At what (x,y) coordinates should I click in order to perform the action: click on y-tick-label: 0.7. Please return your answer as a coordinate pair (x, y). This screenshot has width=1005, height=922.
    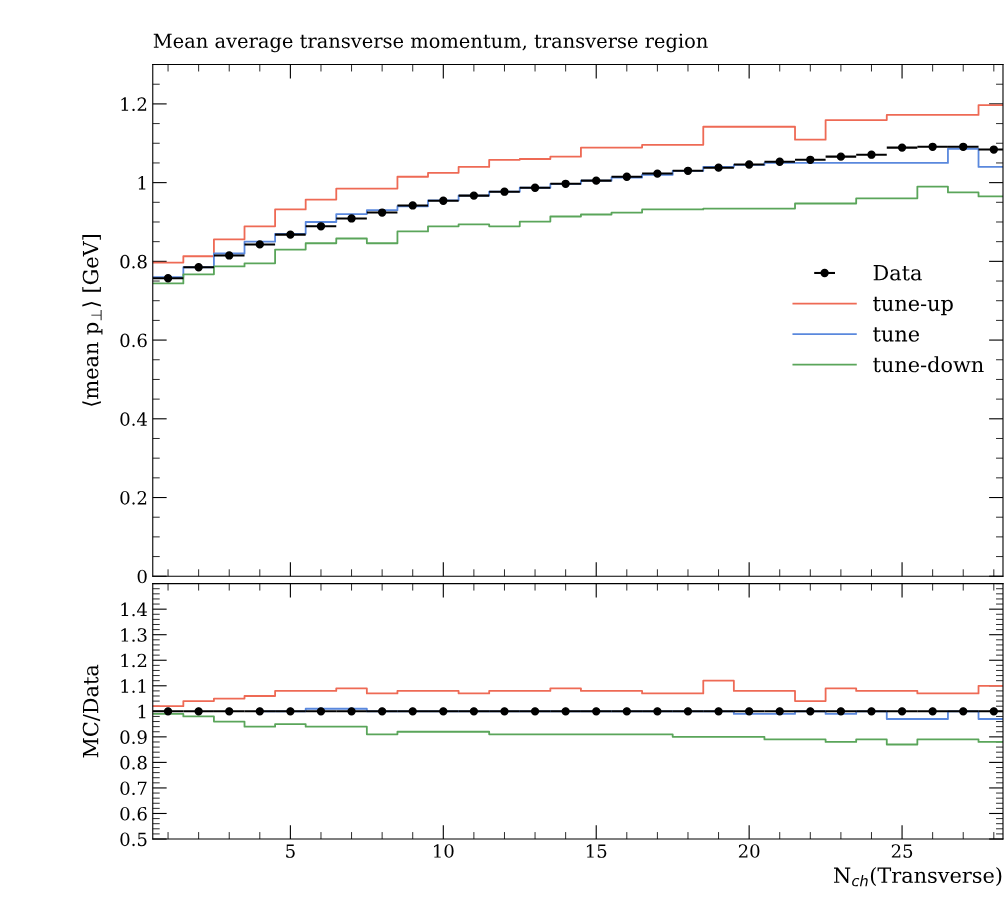
    Looking at the image, I should click on (133, 788).